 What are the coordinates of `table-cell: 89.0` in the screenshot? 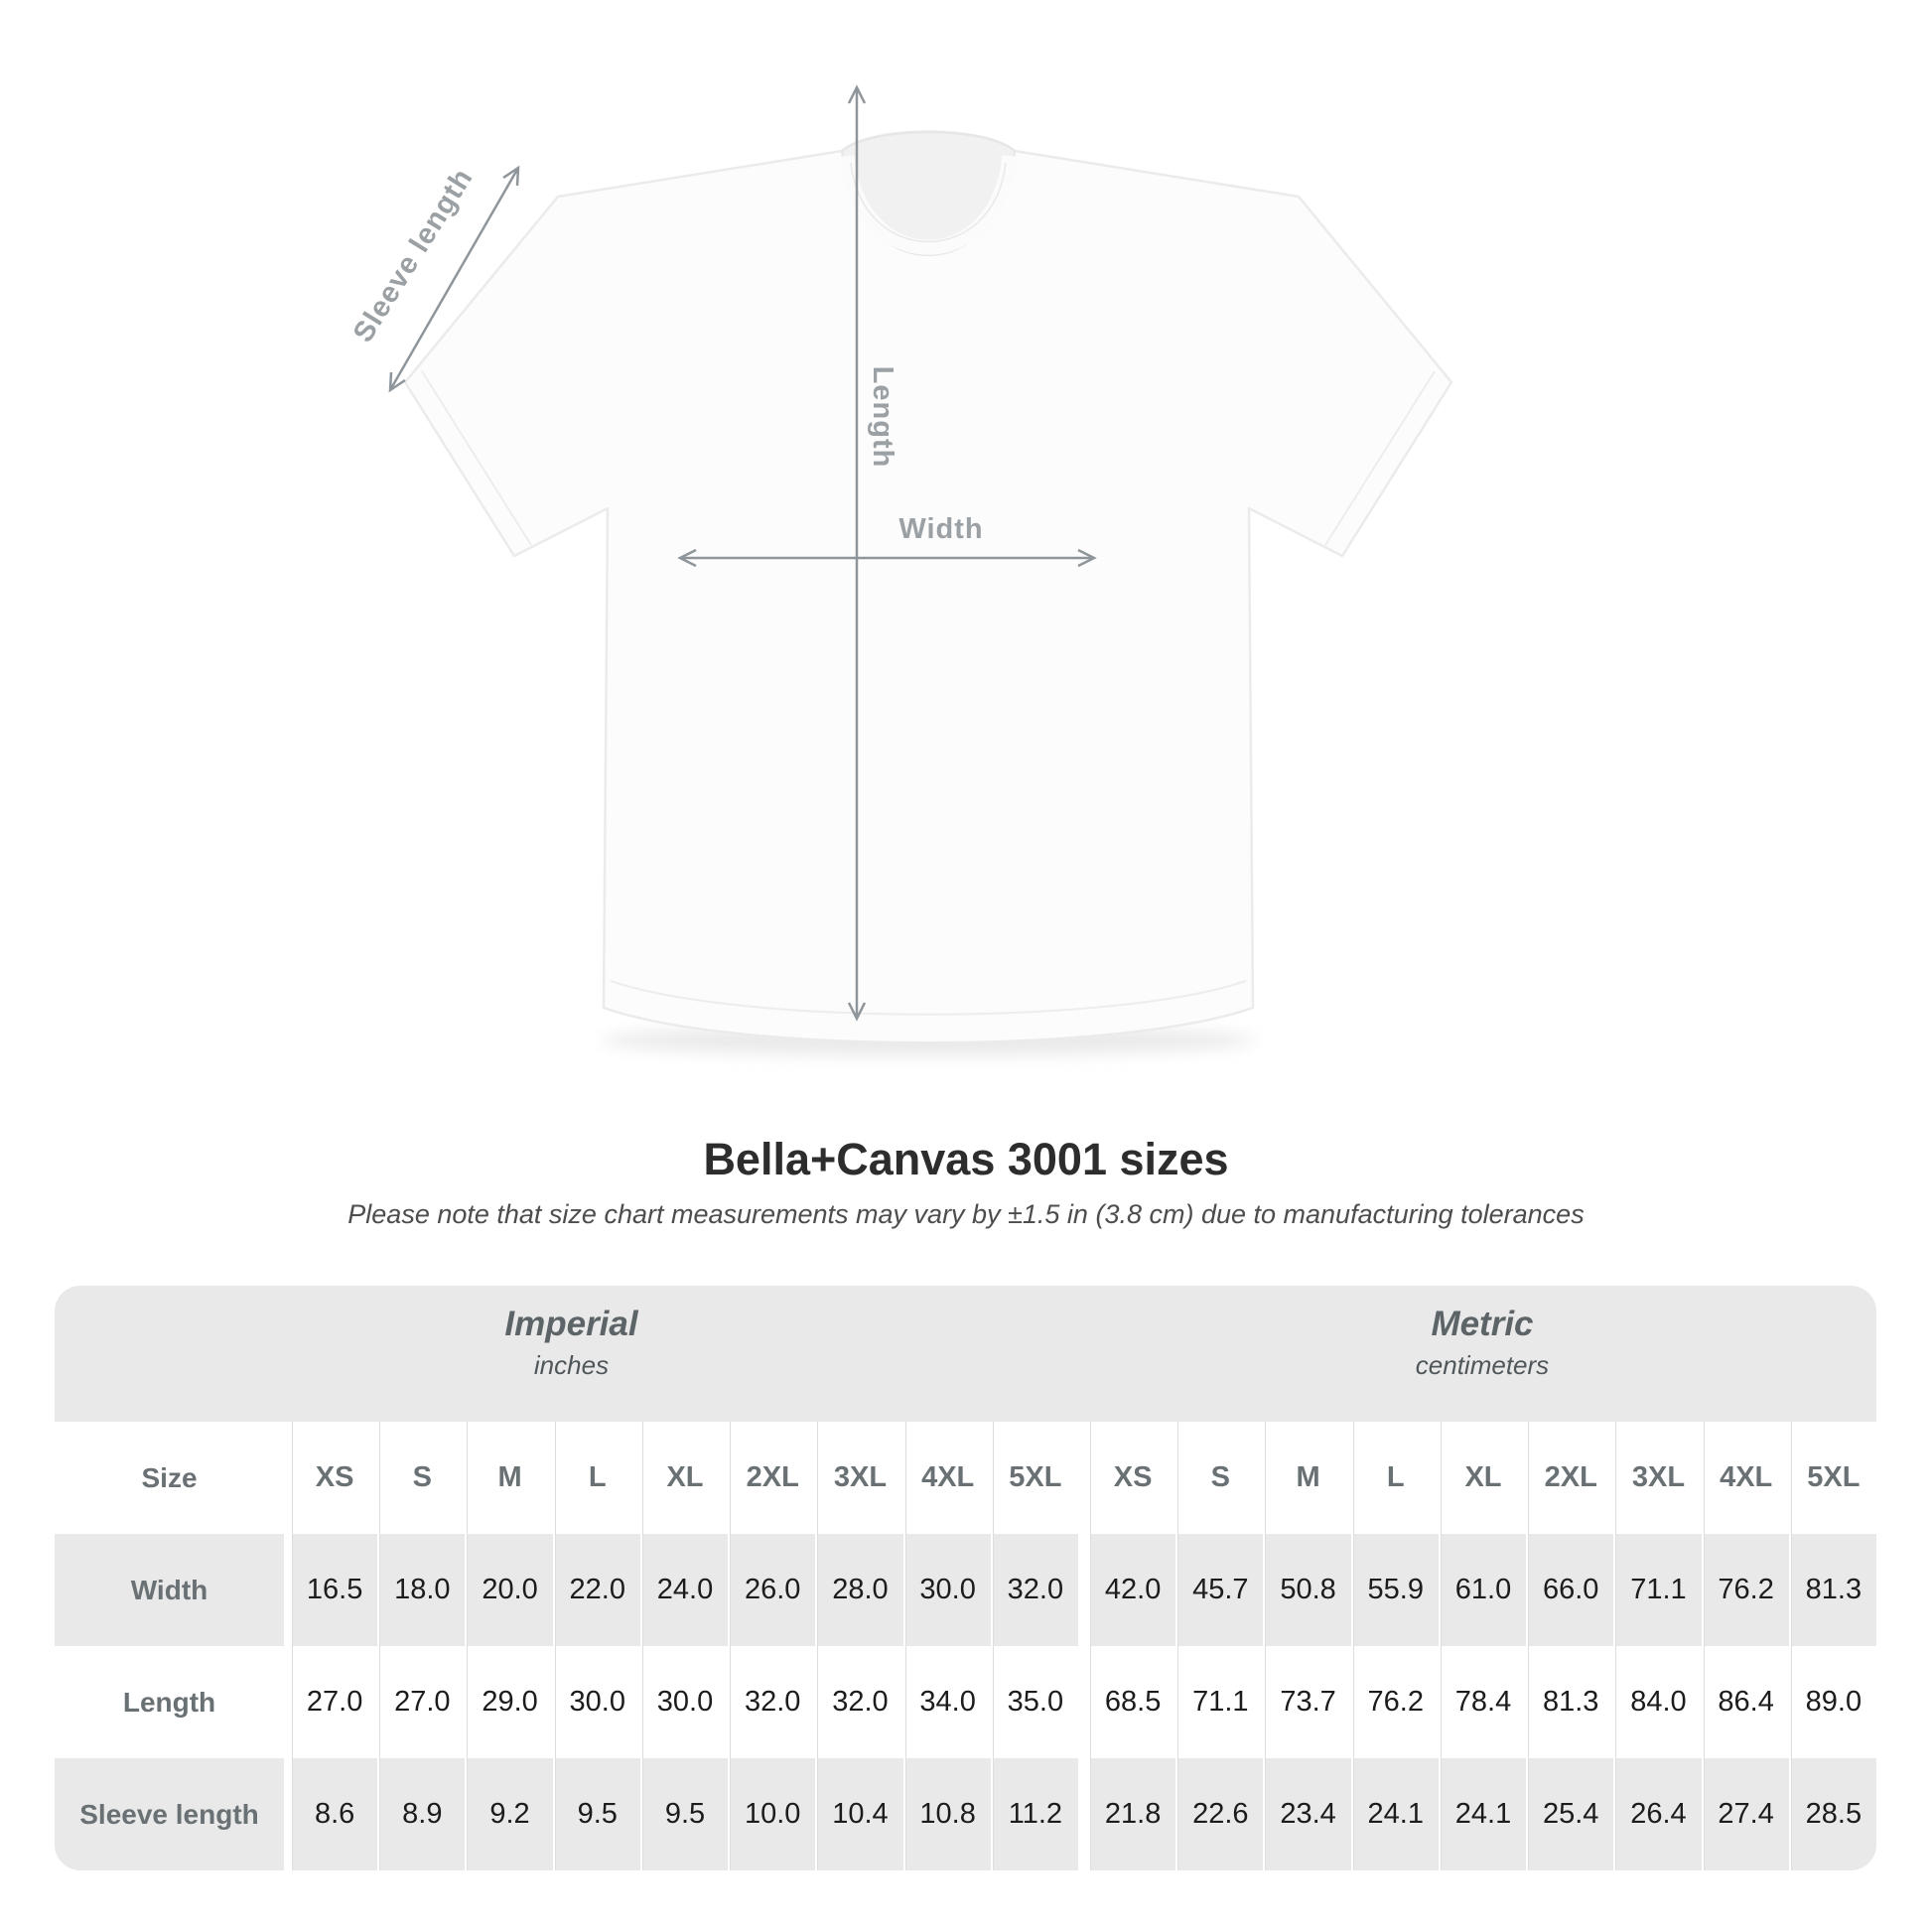 It's located at (1832, 1702).